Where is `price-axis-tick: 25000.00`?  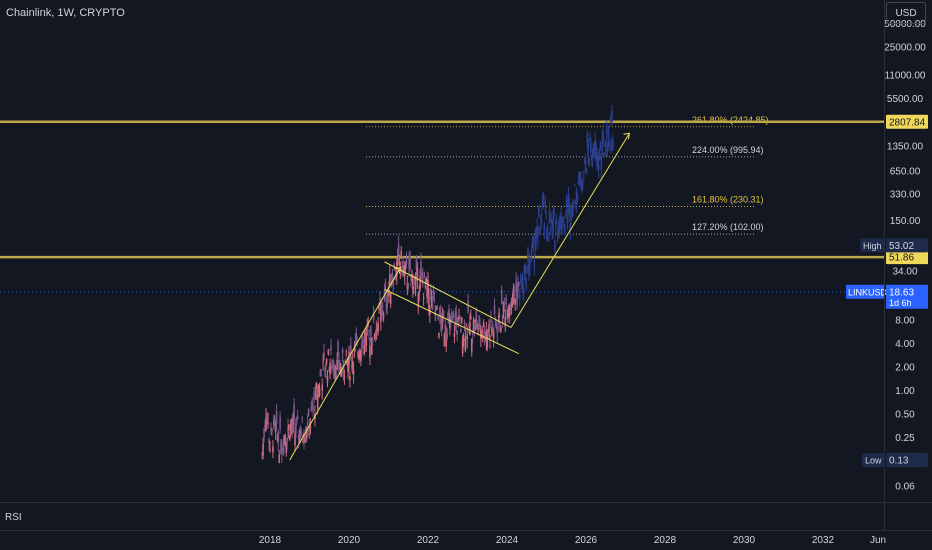 price-axis-tick: 25000.00 is located at coordinates (905, 48).